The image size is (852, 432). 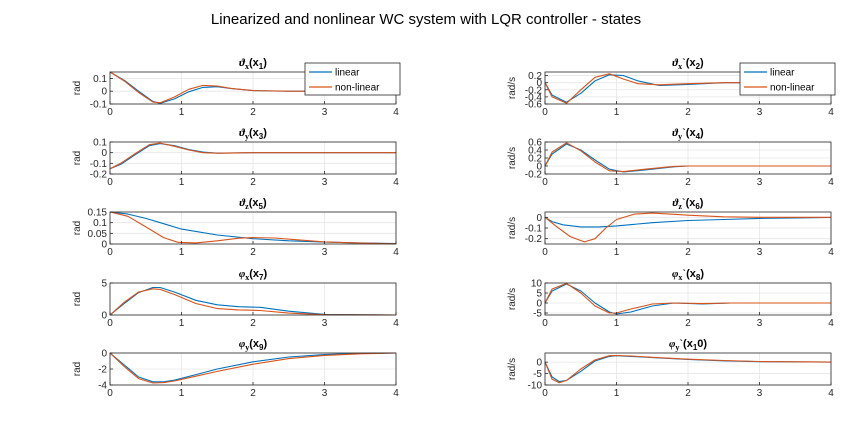 What do you see at coordinates (535, 143) in the screenshot?
I see `y-tick-label: 0.6` at bounding box center [535, 143].